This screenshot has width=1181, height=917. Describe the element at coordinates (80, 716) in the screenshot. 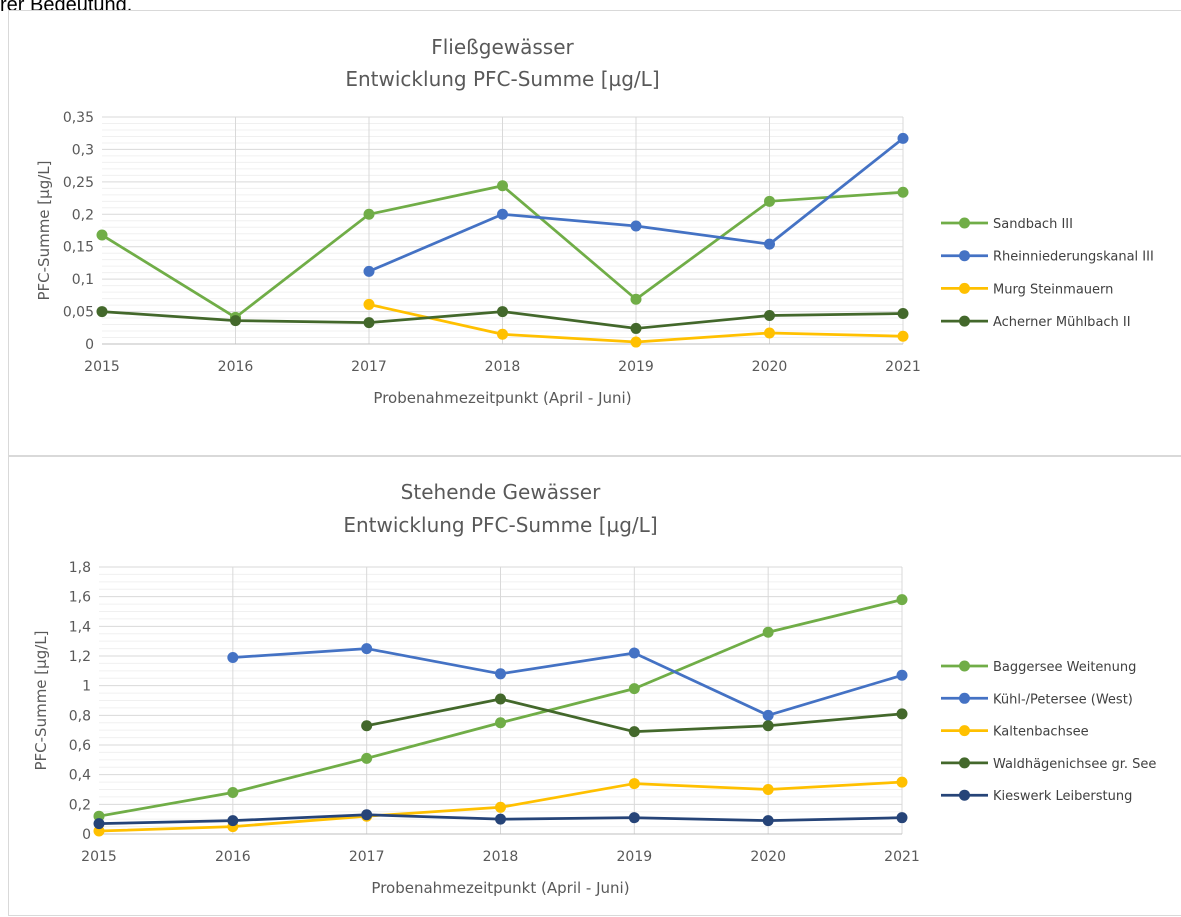

I see `y-tick-label: 0,8` at that location.